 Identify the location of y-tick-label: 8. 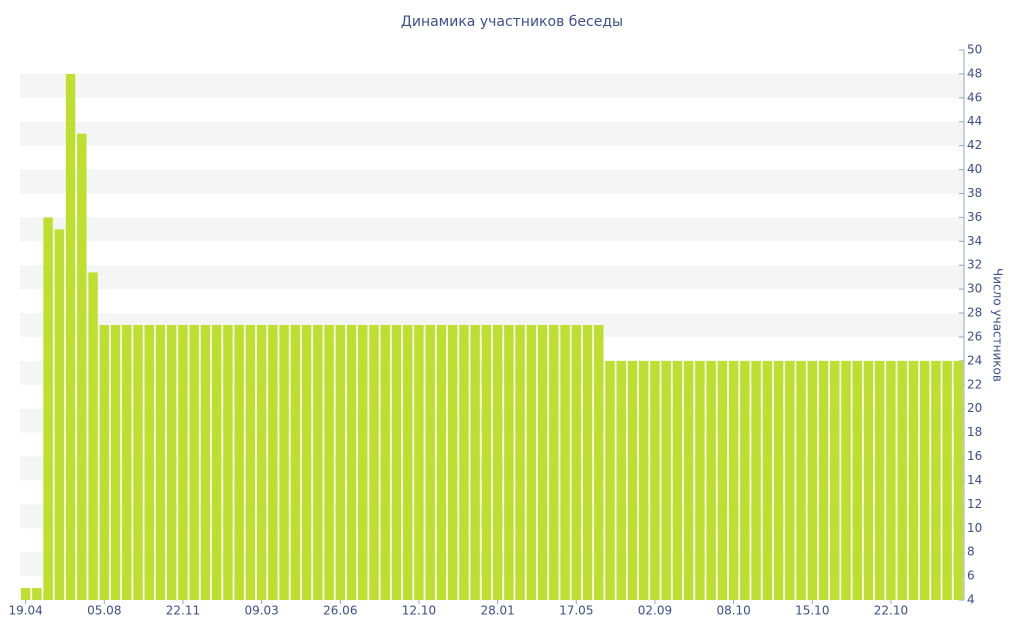
(971, 552).